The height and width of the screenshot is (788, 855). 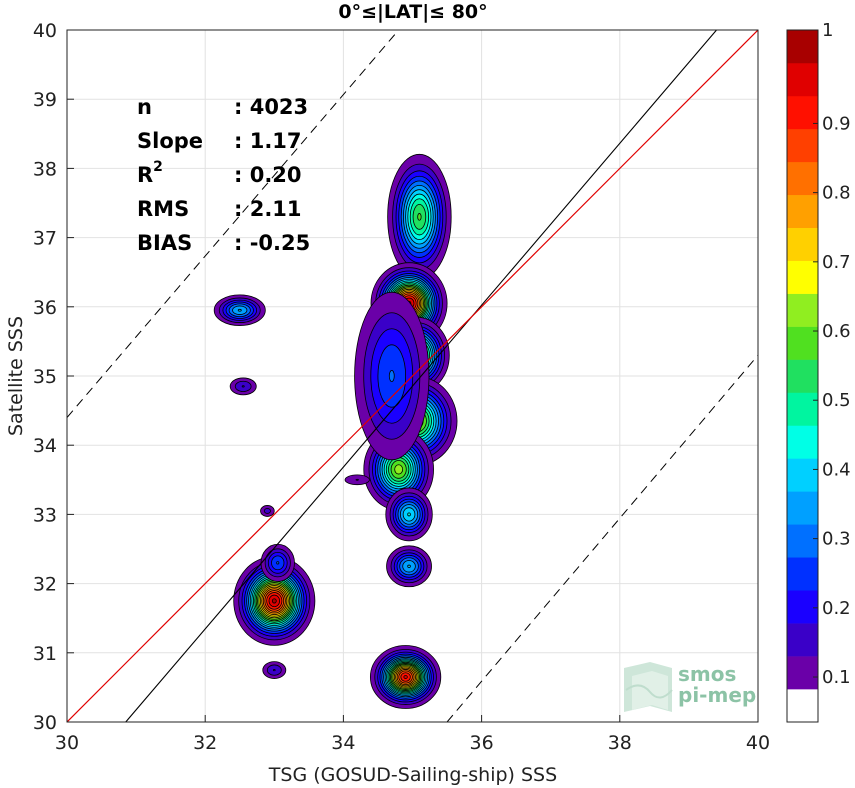 I want to click on y-tick-label: 34, so click(x=45, y=446).